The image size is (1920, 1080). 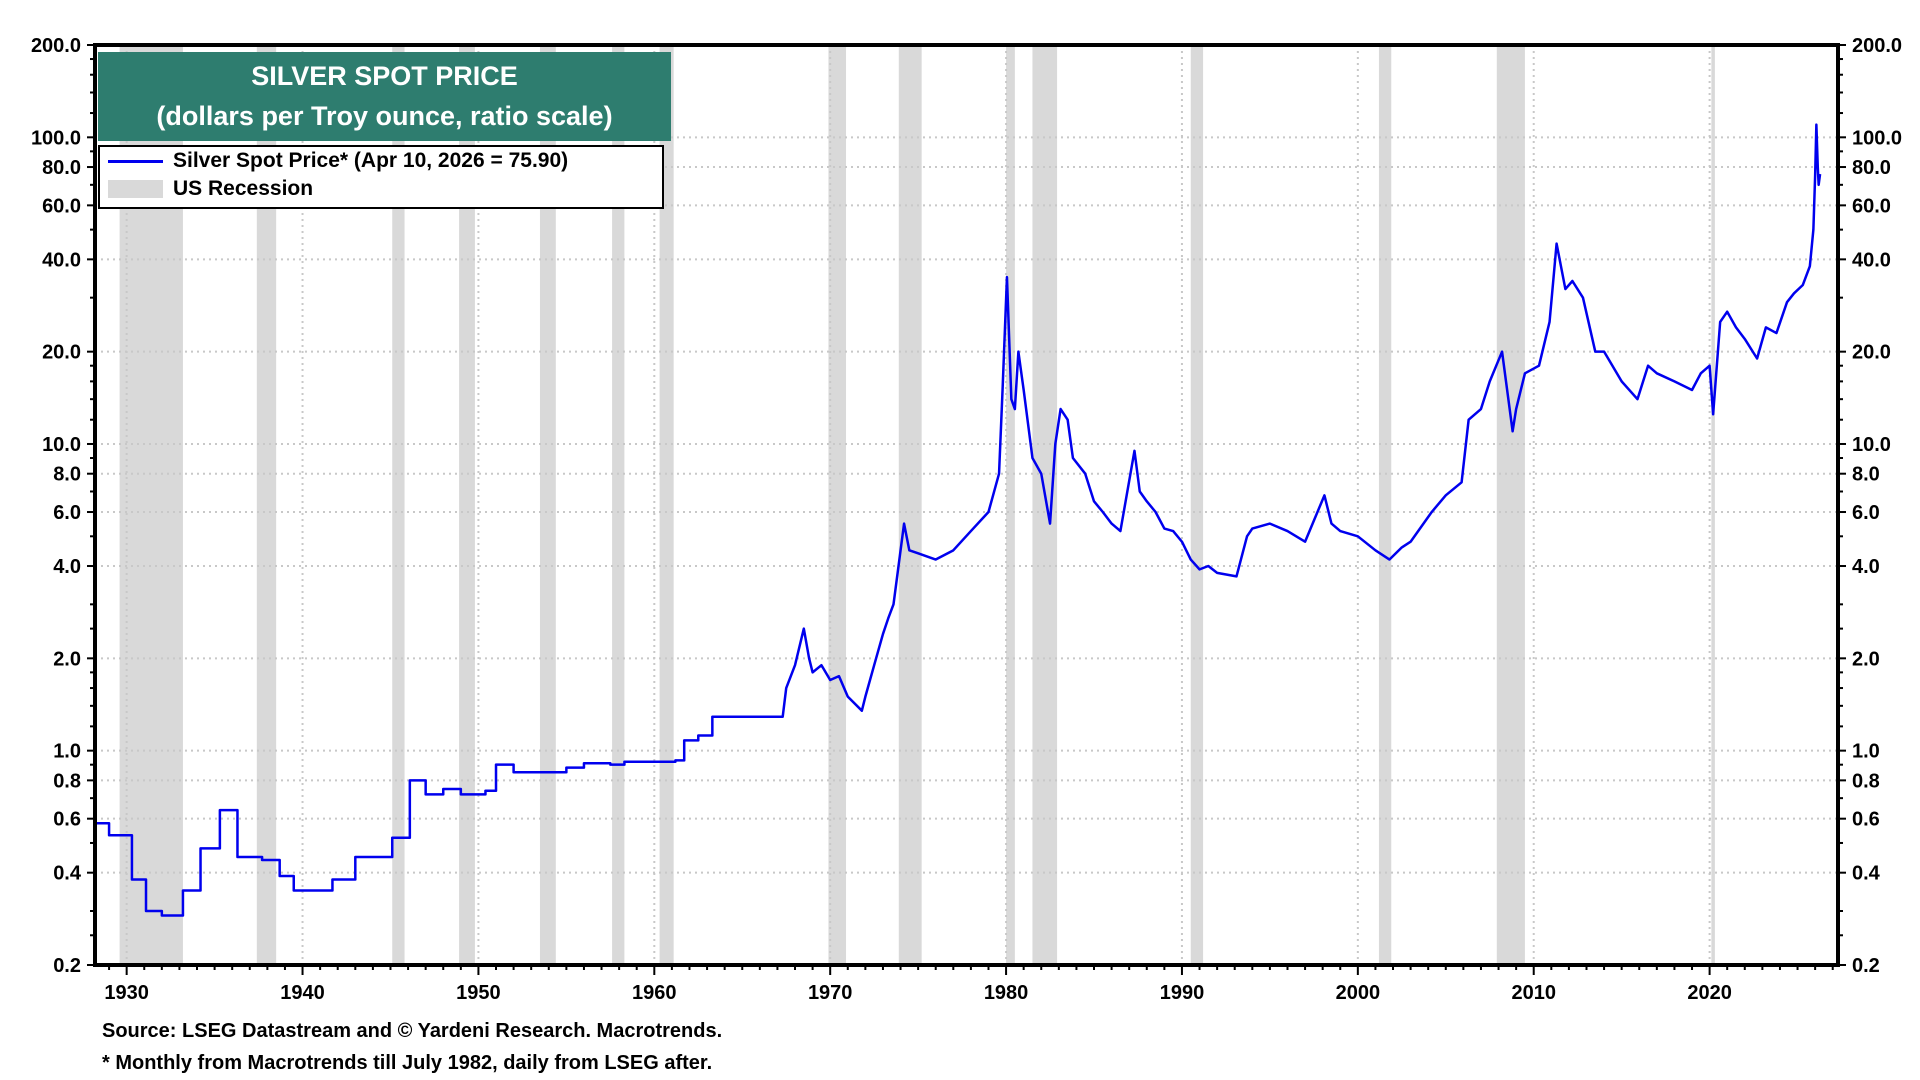 I want to click on y-tick-label-left: 60.0, so click(x=61, y=206).